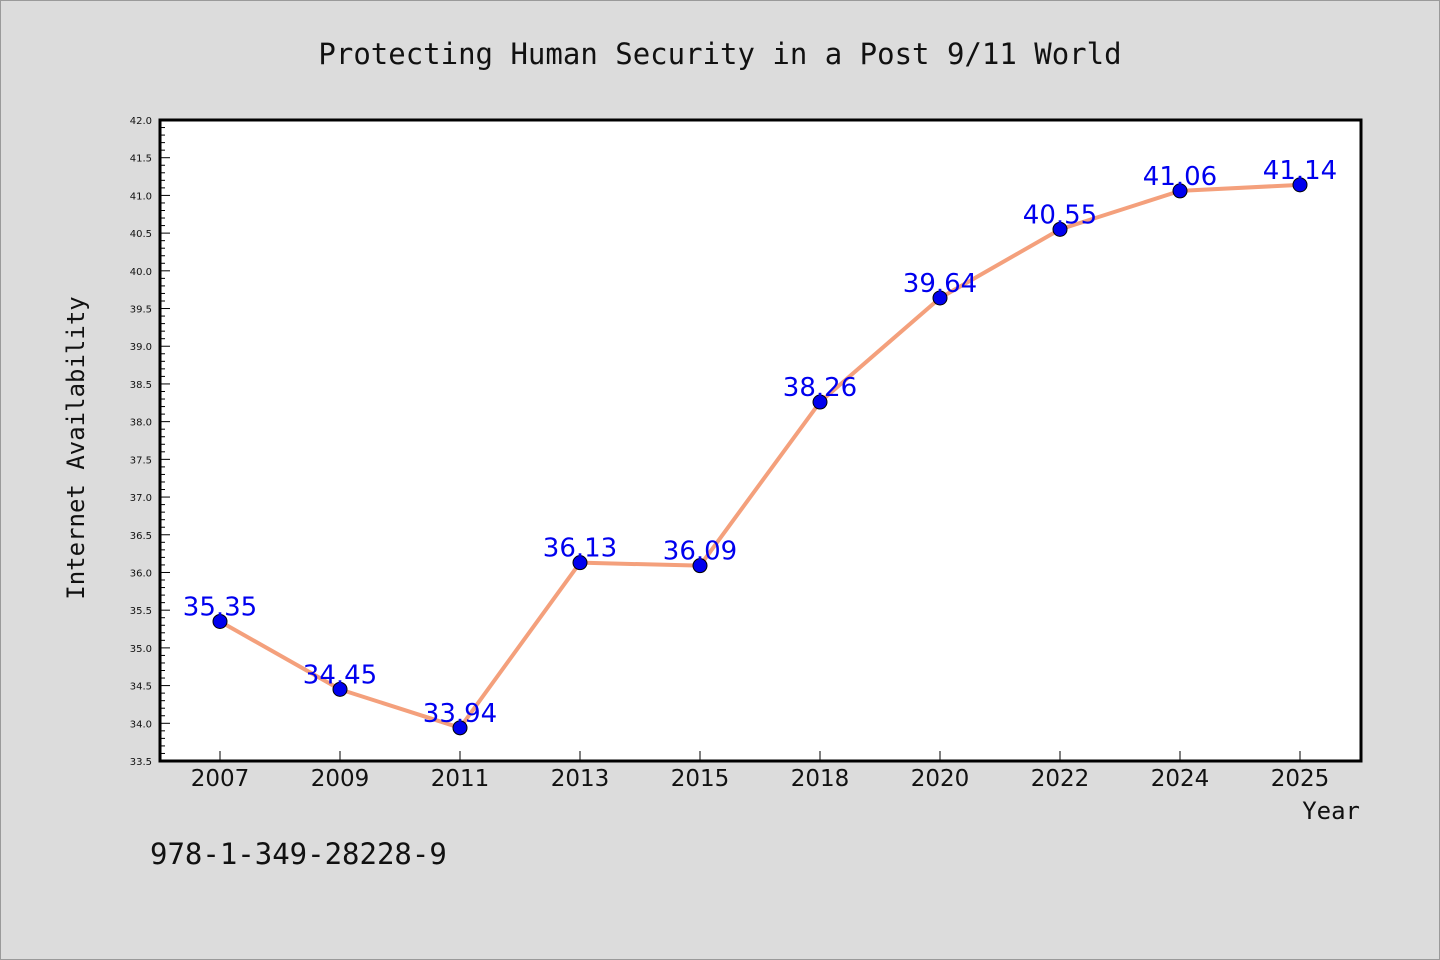  I want to click on y-tick-label: 41.5, so click(141, 159).